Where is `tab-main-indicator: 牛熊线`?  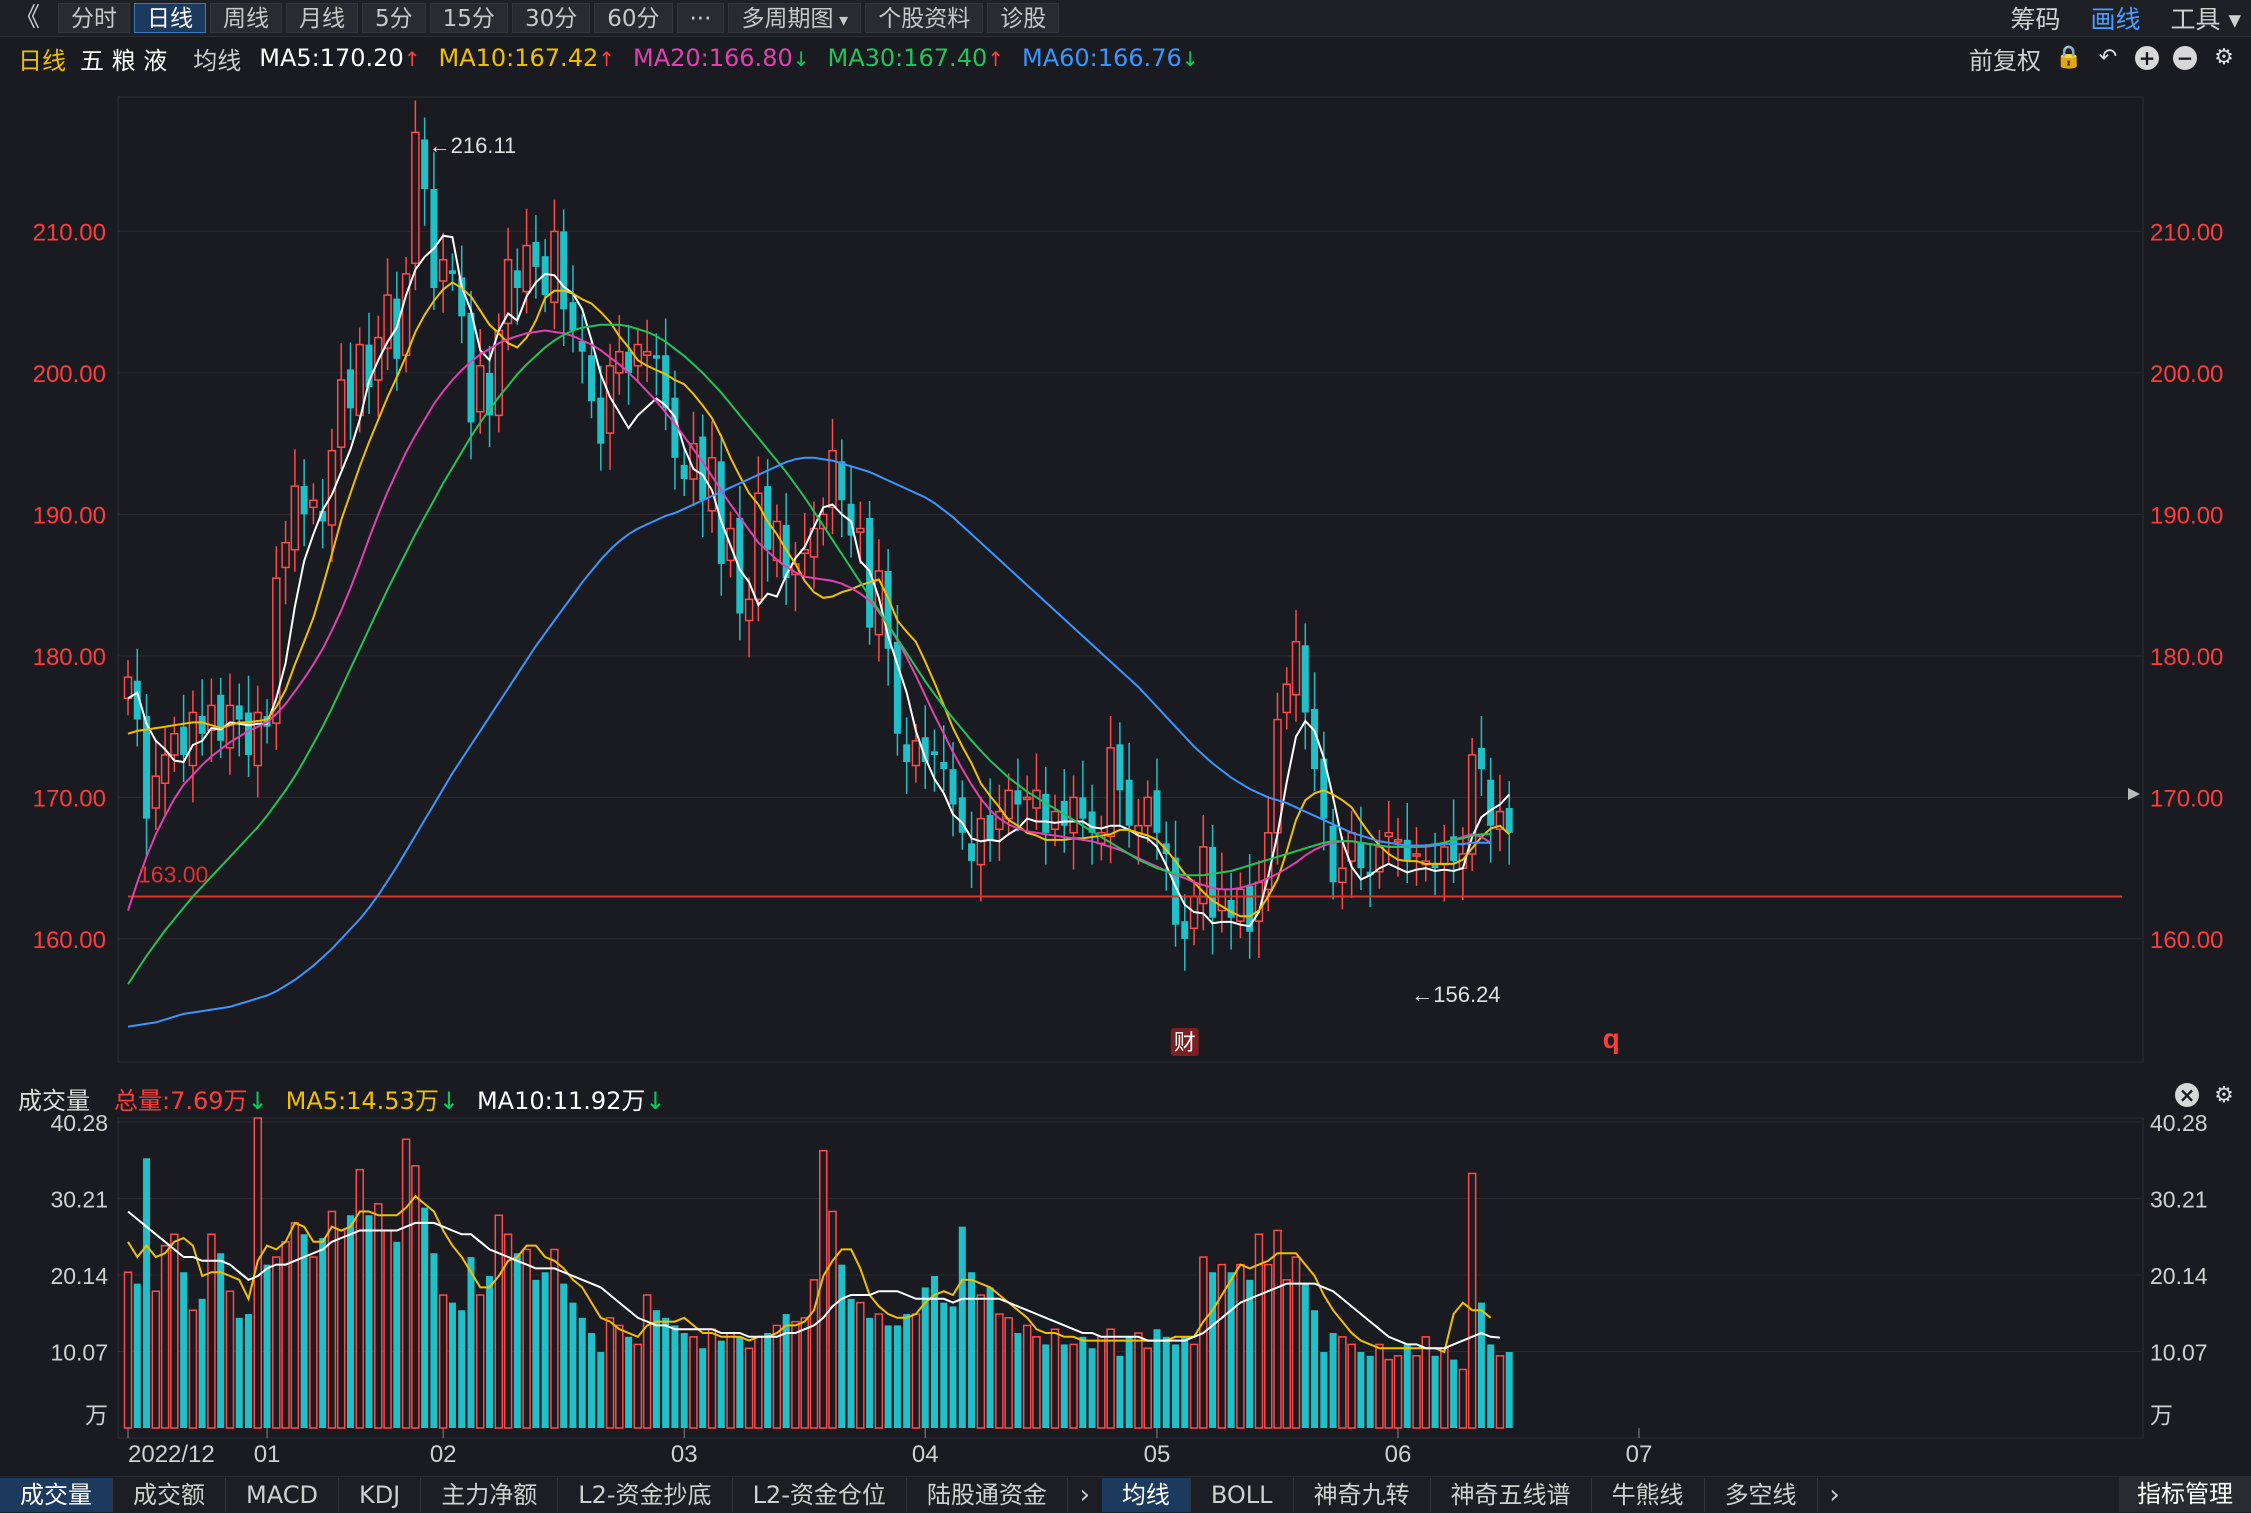
tab-main-indicator: 牛熊线 is located at coordinates (1648, 1495).